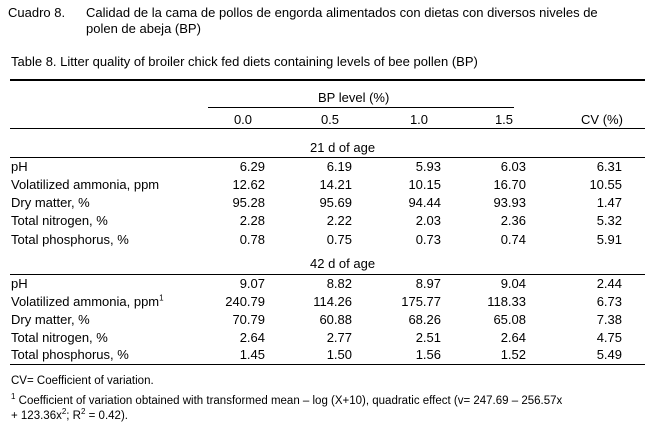 This screenshot has height=431, width=655. Describe the element at coordinates (609, 202) in the screenshot. I see `cell: 1.47` at that location.